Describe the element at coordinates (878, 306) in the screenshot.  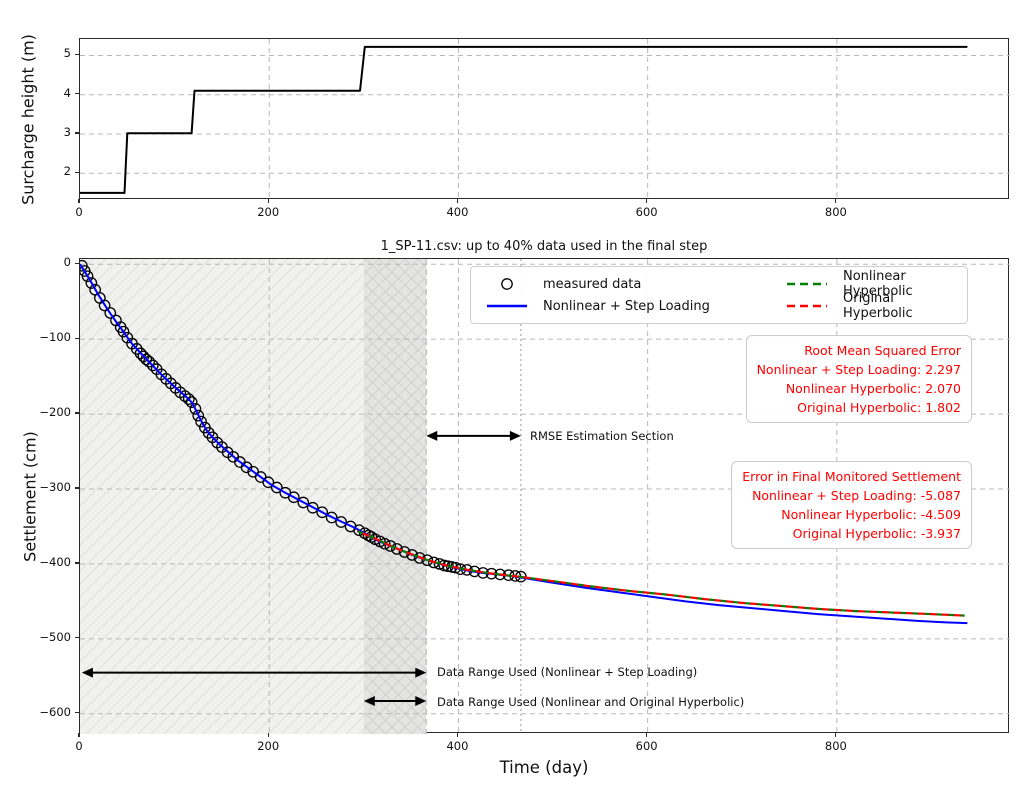
I see `legend-label: Original Hyperbolic` at that location.